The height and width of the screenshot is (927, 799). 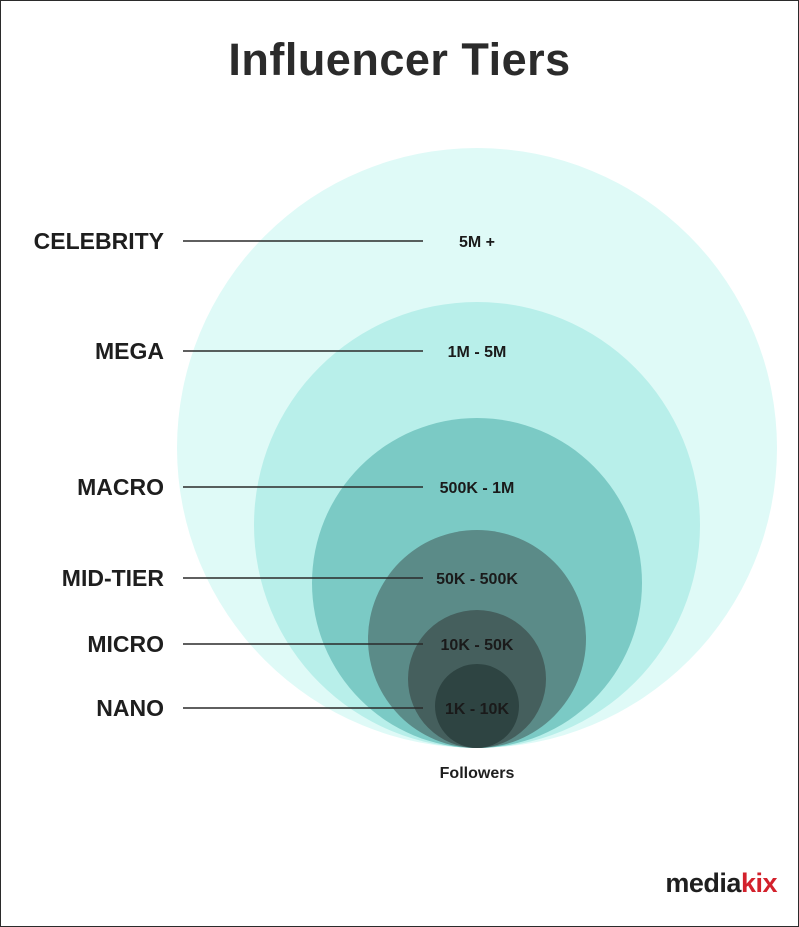 I want to click on tier-circle-nano, so click(x=477, y=706).